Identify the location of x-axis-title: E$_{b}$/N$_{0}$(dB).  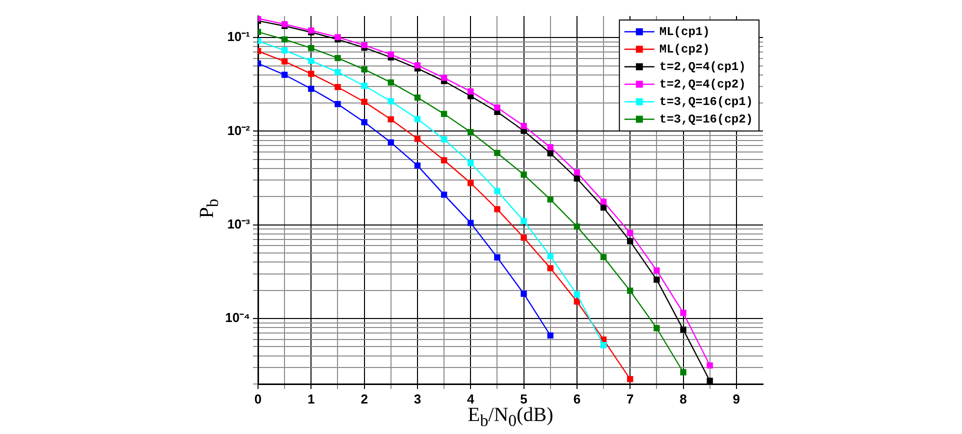
(511, 417).